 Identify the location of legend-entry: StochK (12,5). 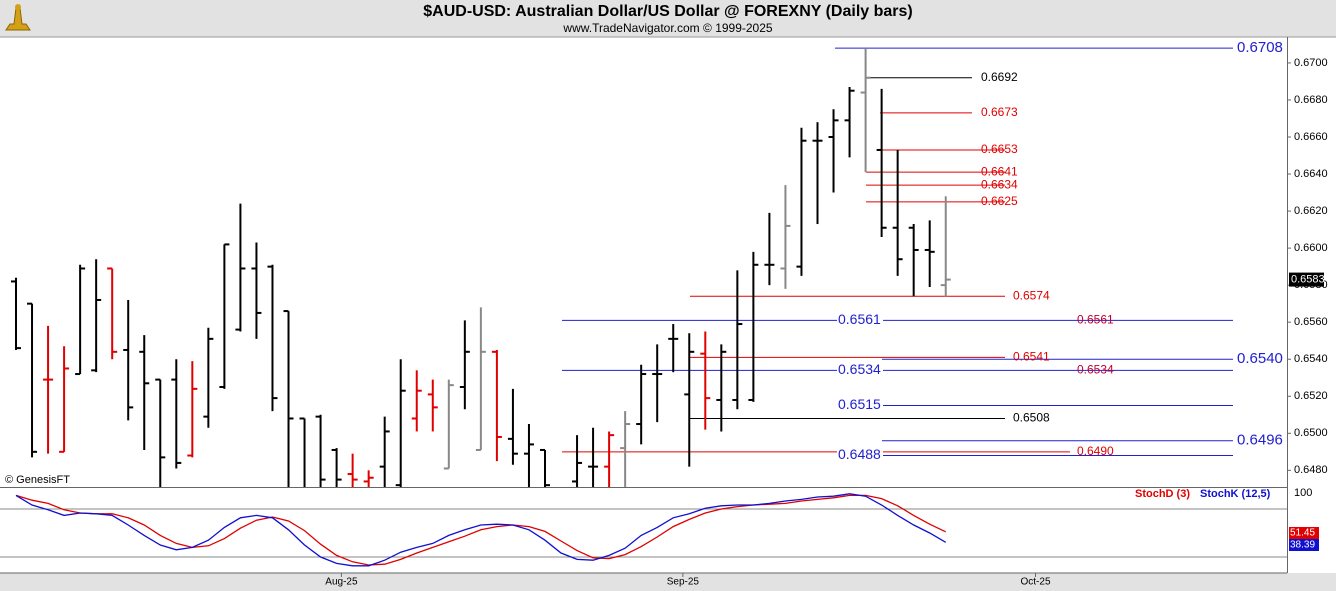
(1235, 494).